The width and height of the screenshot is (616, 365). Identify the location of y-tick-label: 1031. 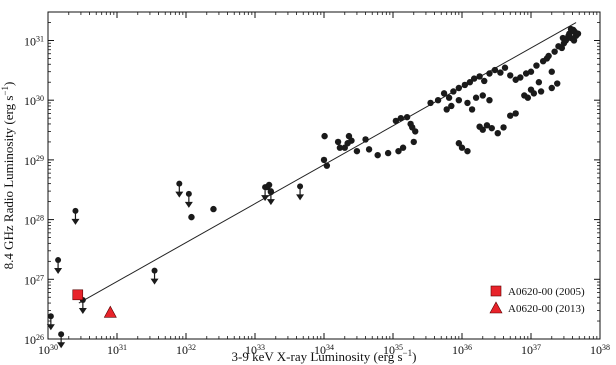
(34, 41).